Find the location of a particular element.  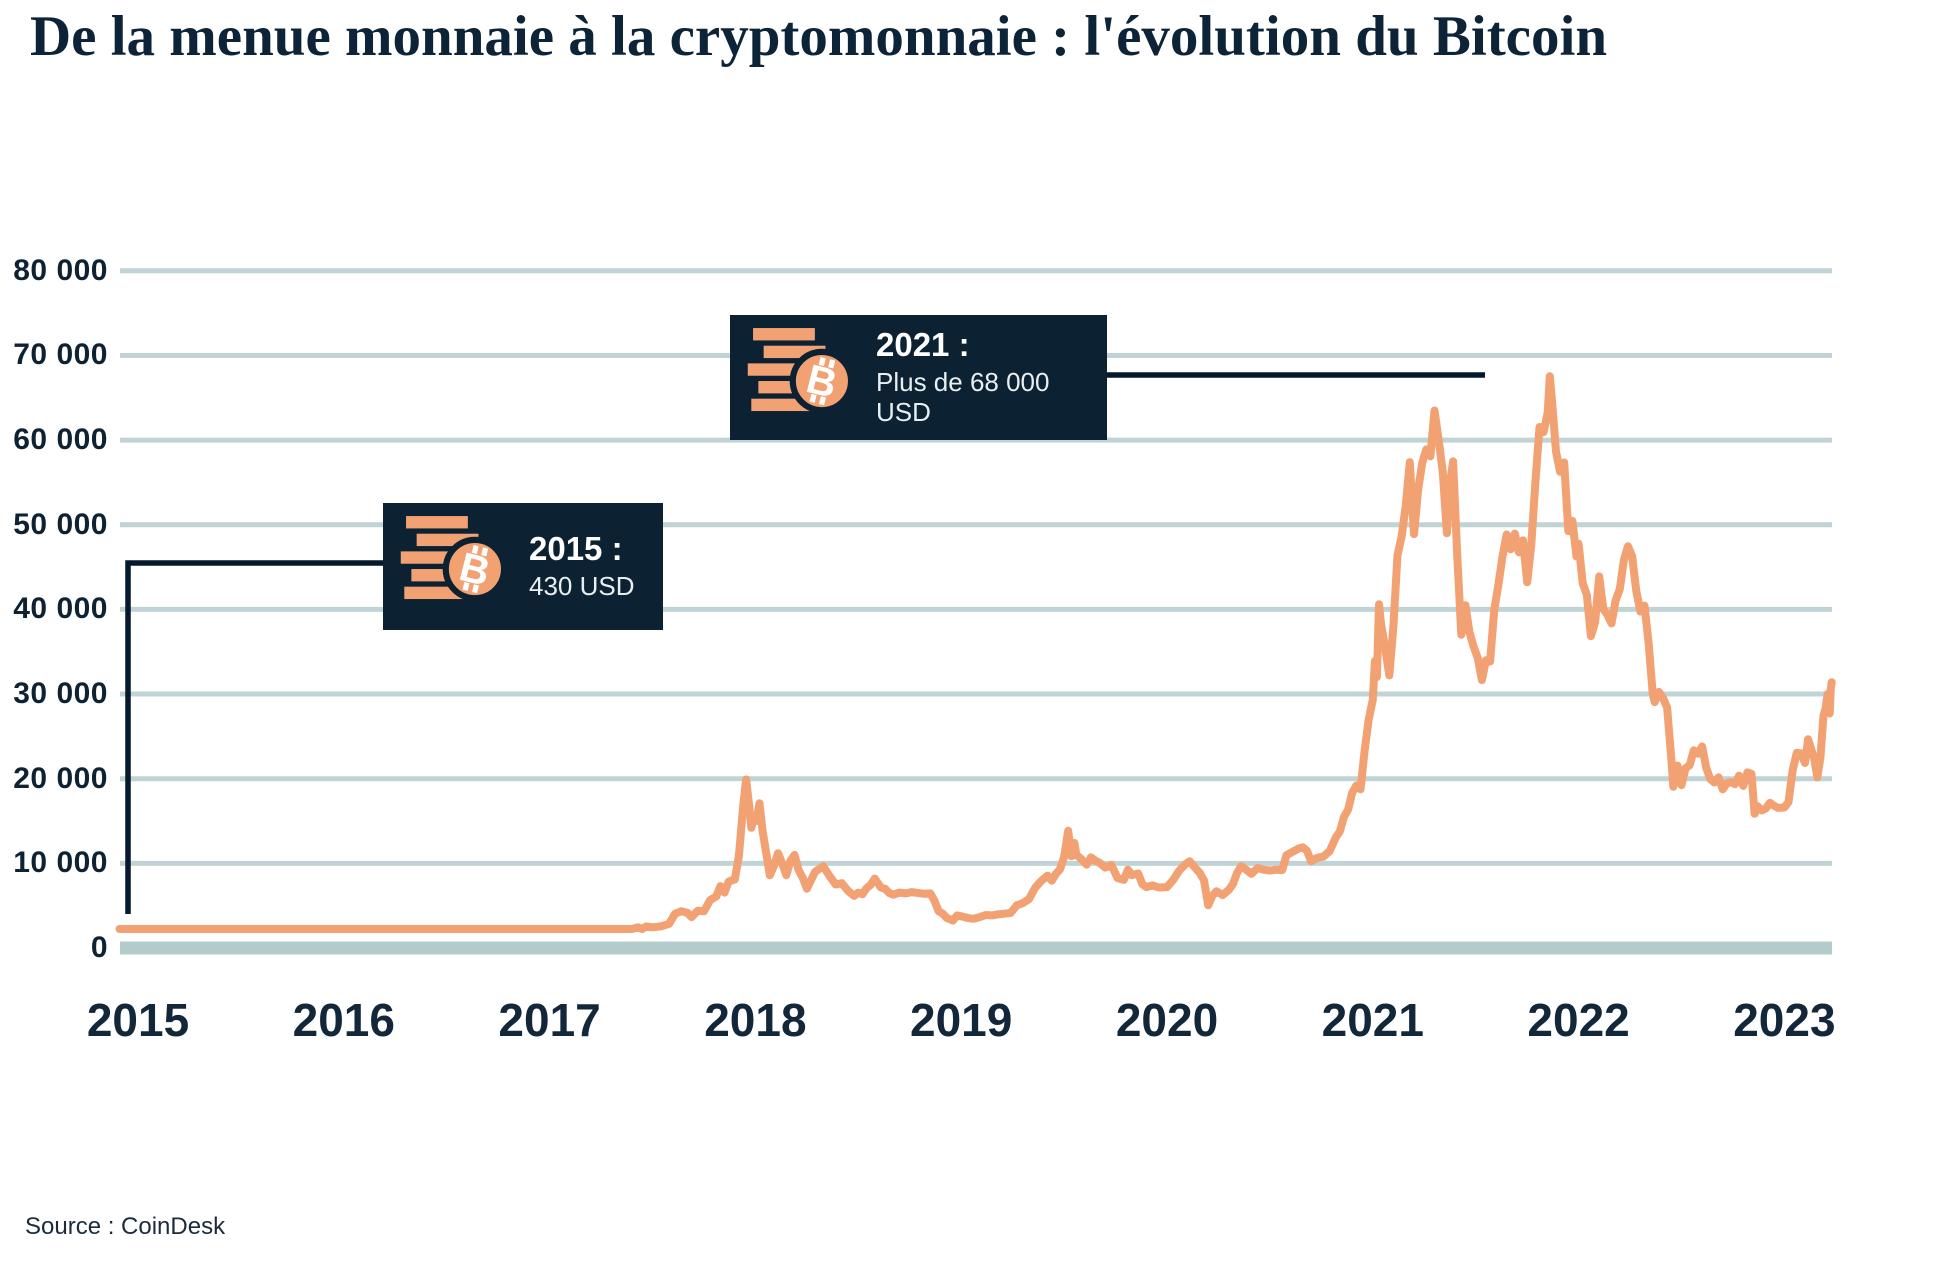

y-axis-label-30000: 30 000 is located at coordinates (60, 694).